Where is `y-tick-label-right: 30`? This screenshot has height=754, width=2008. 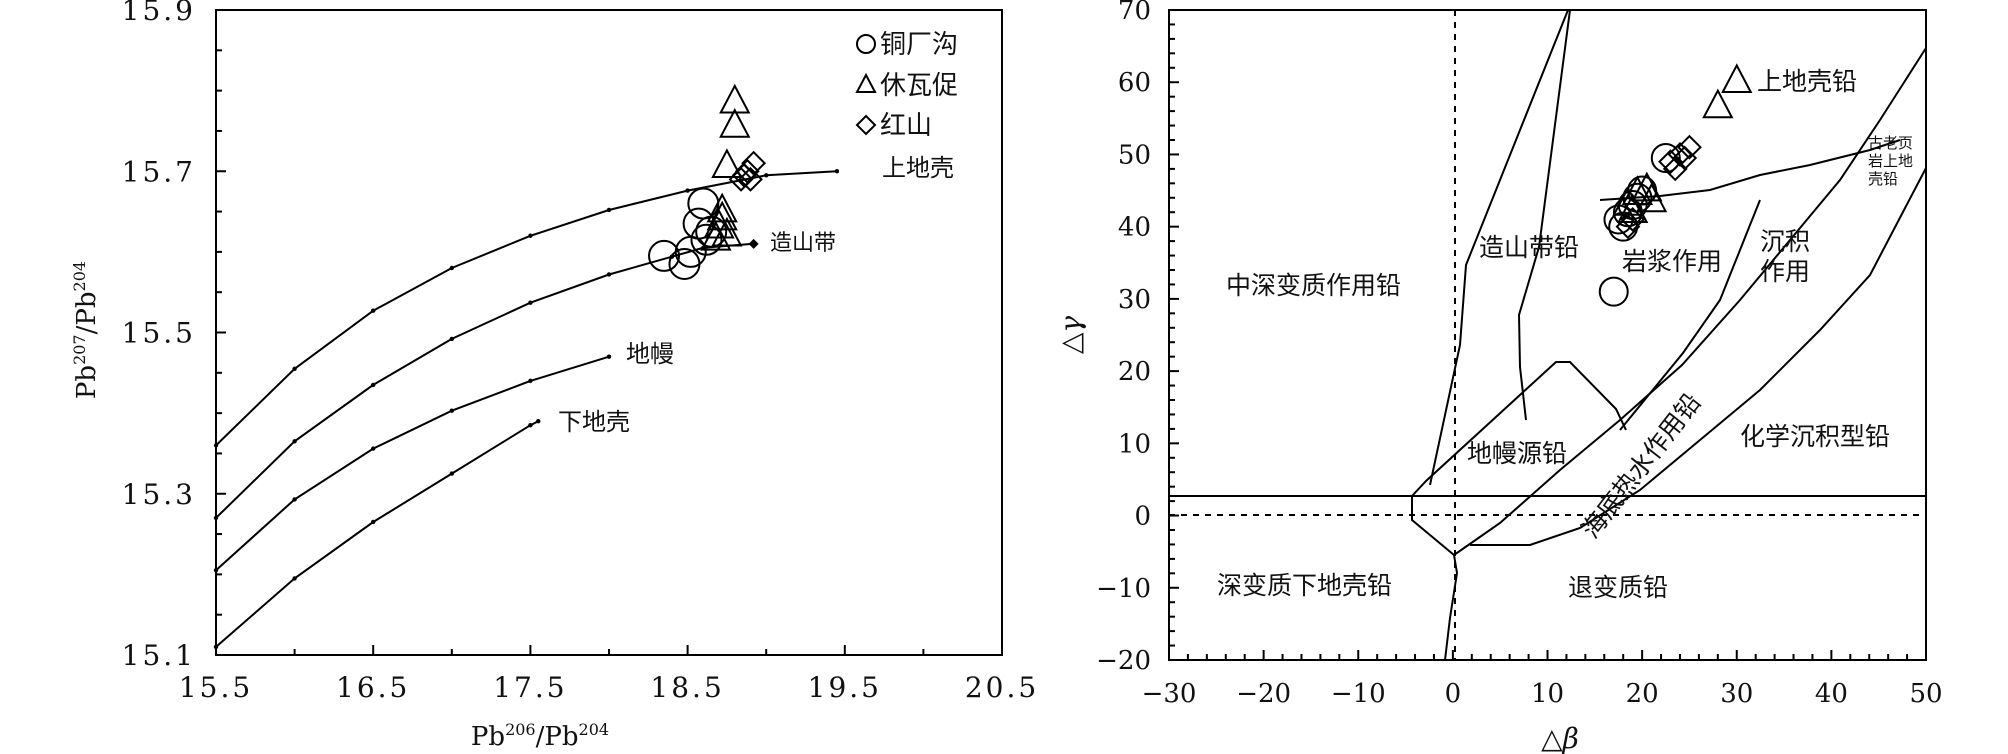 y-tick-label-right: 30 is located at coordinates (1134, 300).